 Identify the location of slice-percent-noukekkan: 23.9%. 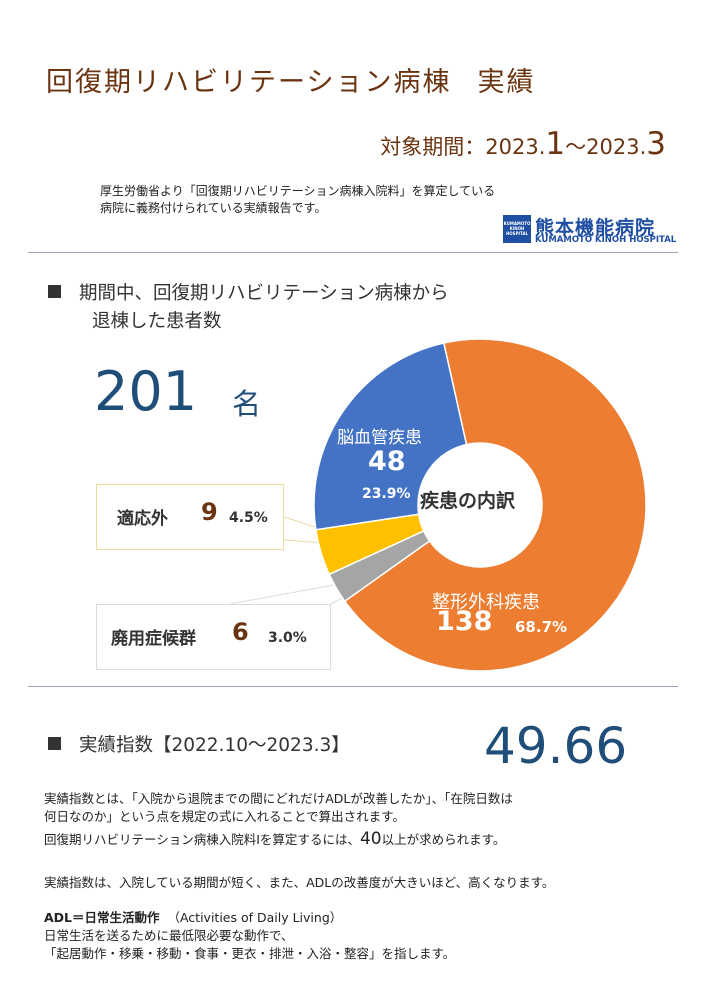
(386, 494).